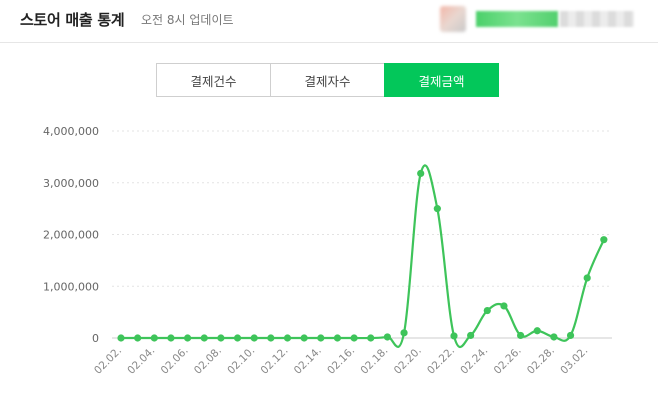 This screenshot has height=401, width=658. Describe the element at coordinates (275, 361) in the screenshot. I see `x-tick-label: 02.12.` at that location.